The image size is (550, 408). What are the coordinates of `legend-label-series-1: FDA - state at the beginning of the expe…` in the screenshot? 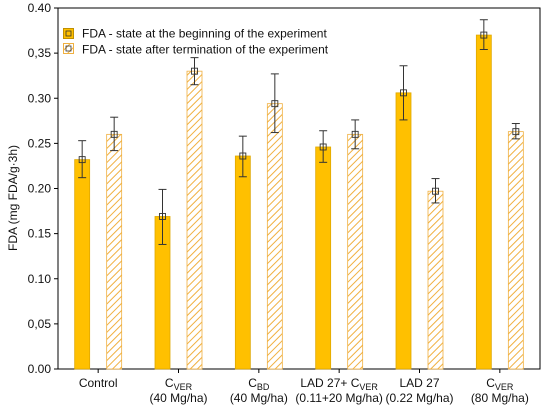 It's located at (204, 34).